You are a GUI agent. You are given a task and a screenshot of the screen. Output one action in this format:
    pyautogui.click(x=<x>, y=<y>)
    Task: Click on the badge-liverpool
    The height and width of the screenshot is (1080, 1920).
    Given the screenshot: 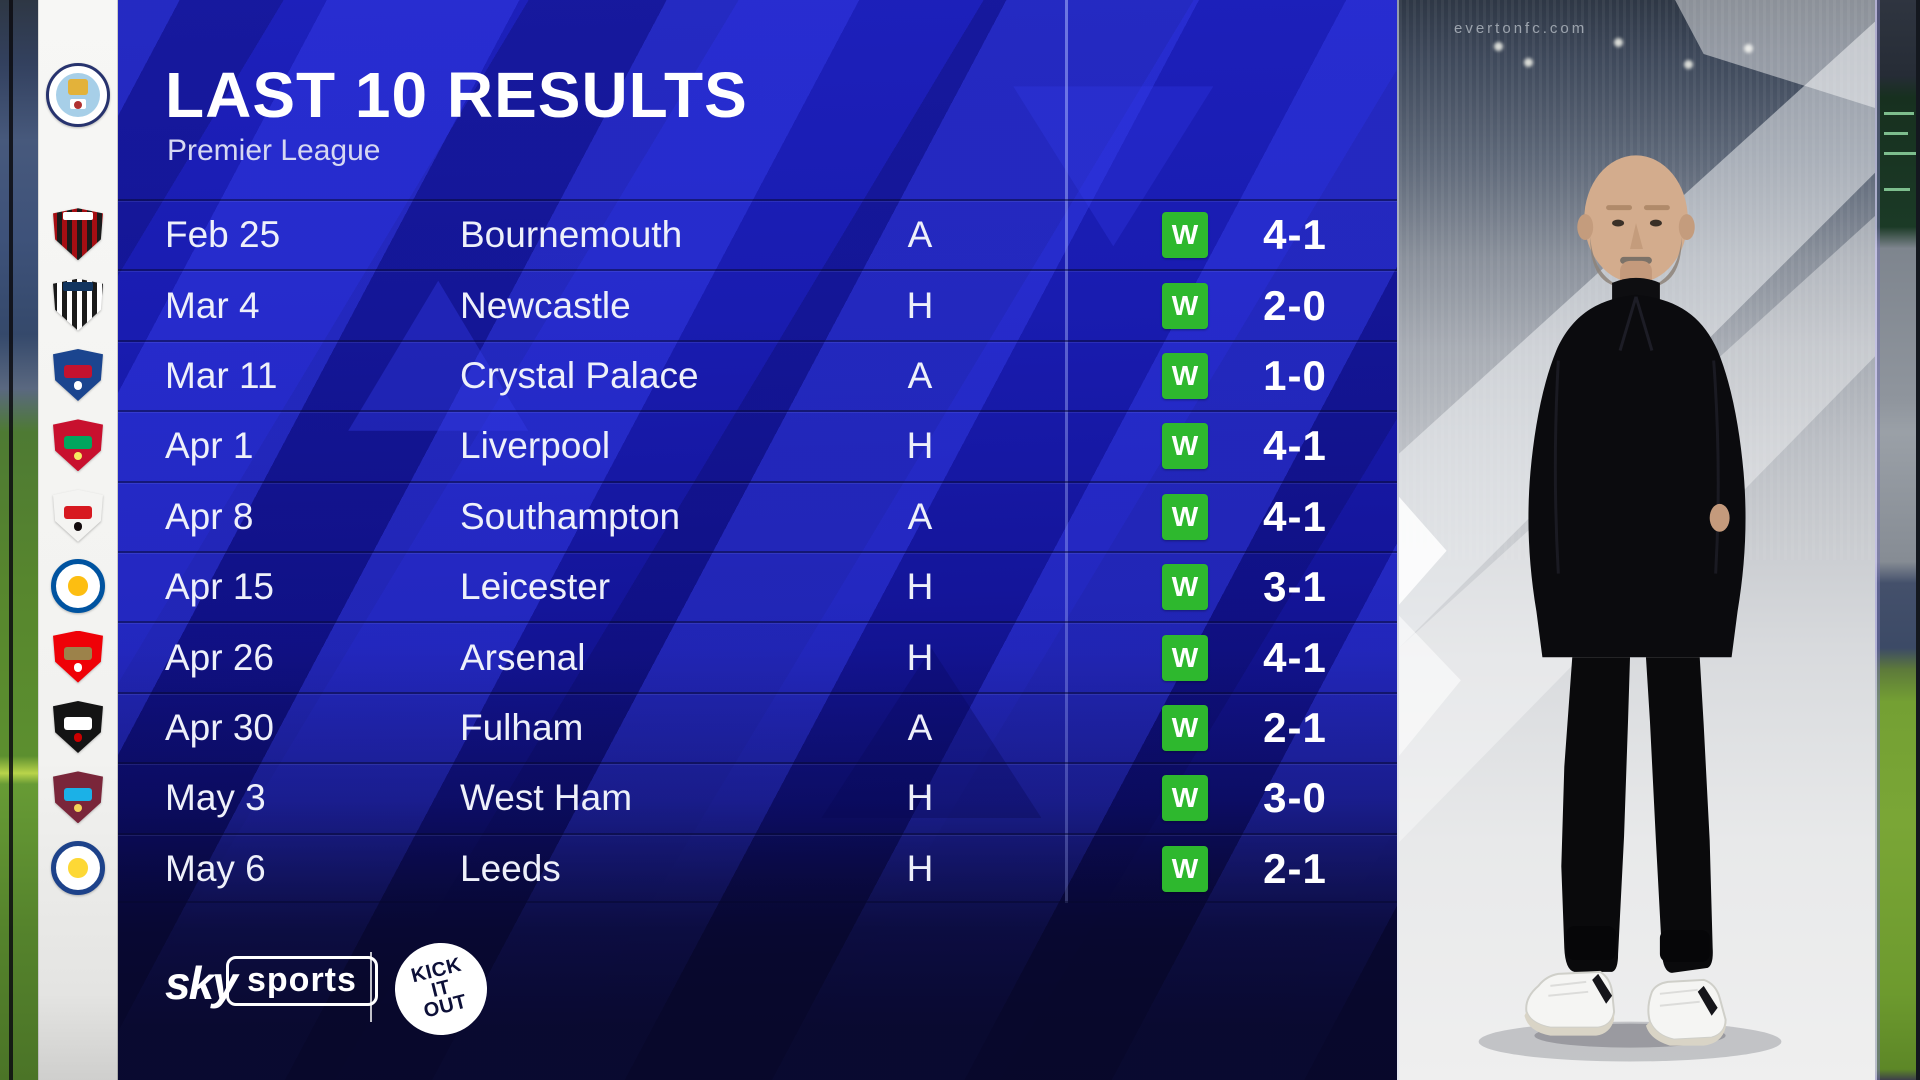 What is the action you would take?
    pyautogui.click(x=78, y=445)
    